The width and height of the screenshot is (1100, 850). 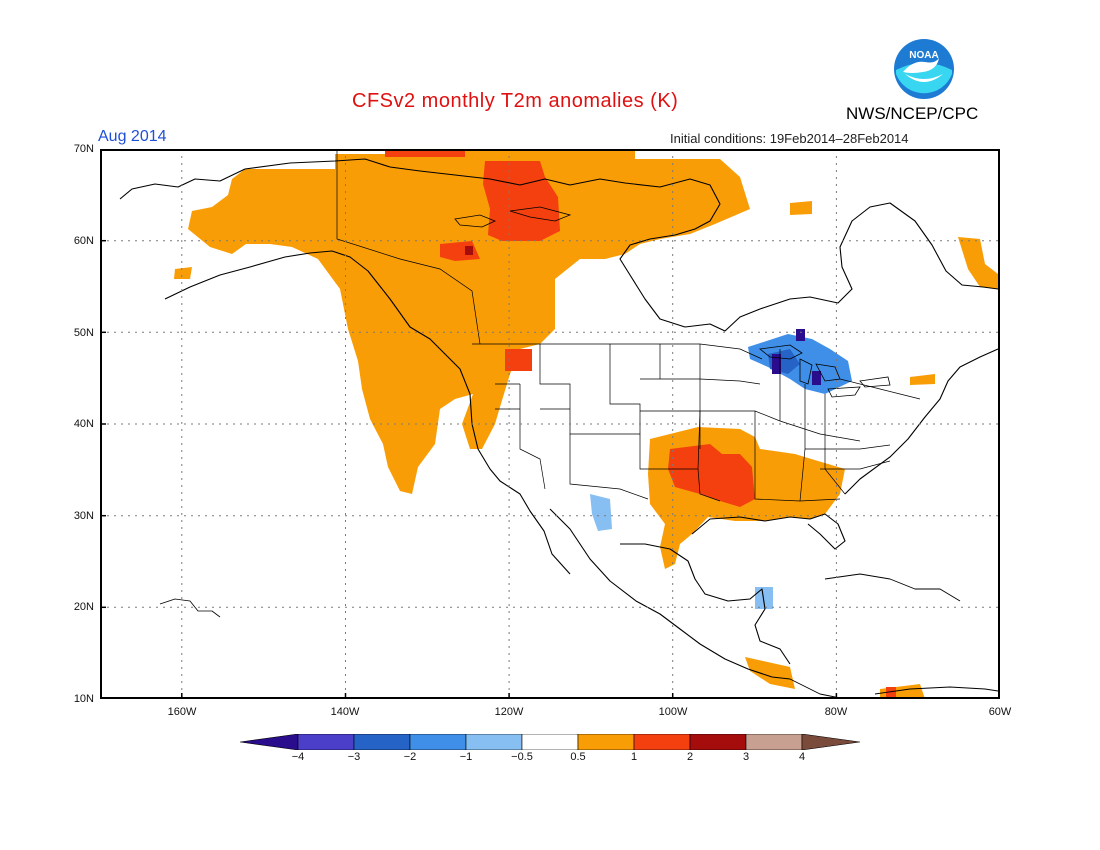 I want to click on colorbar-label-minus1: −1, so click(x=466, y=757).